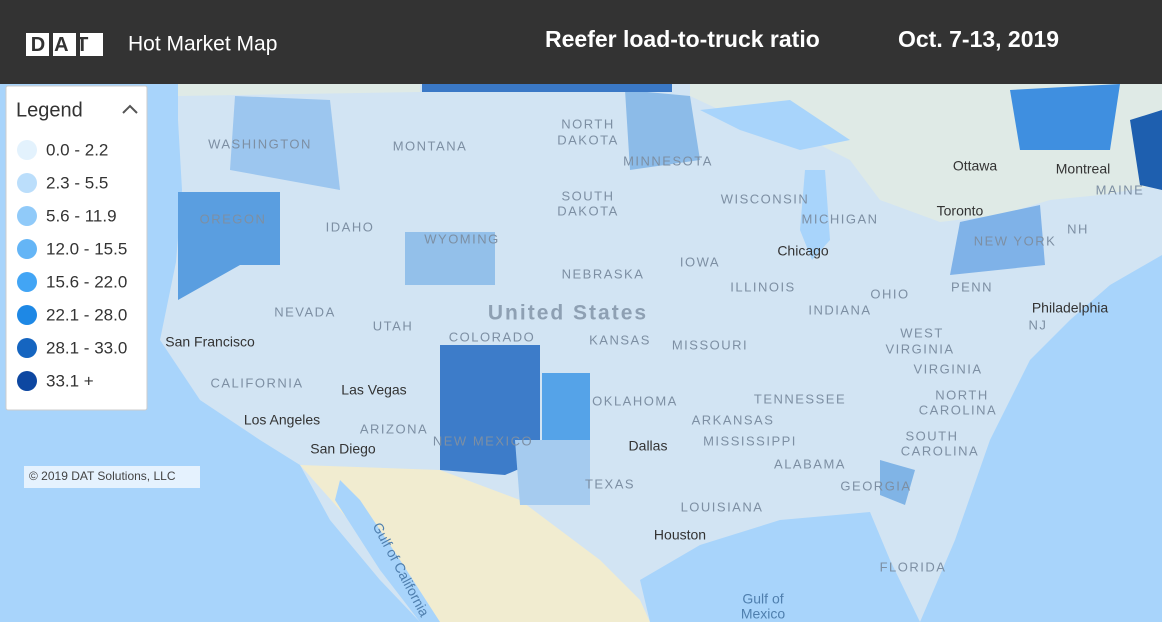  I want to click on map-label: CALIFORNIA, so click(256, 382).